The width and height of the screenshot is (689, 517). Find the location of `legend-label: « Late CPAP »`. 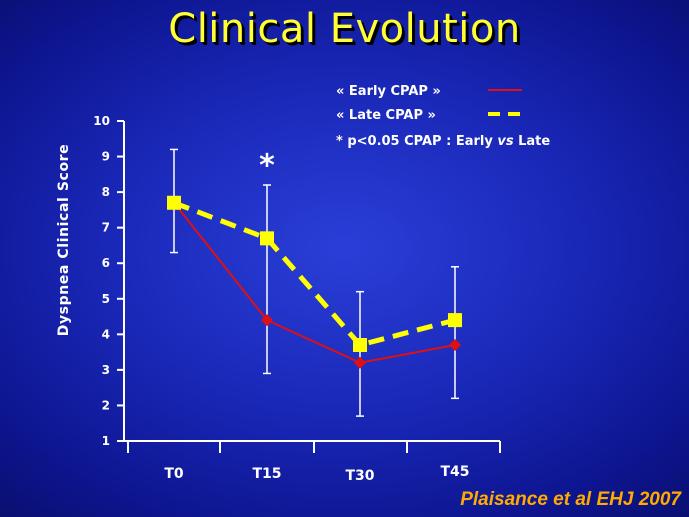

legend-label: « Late CPAP » is located at coordinates (386, 115).